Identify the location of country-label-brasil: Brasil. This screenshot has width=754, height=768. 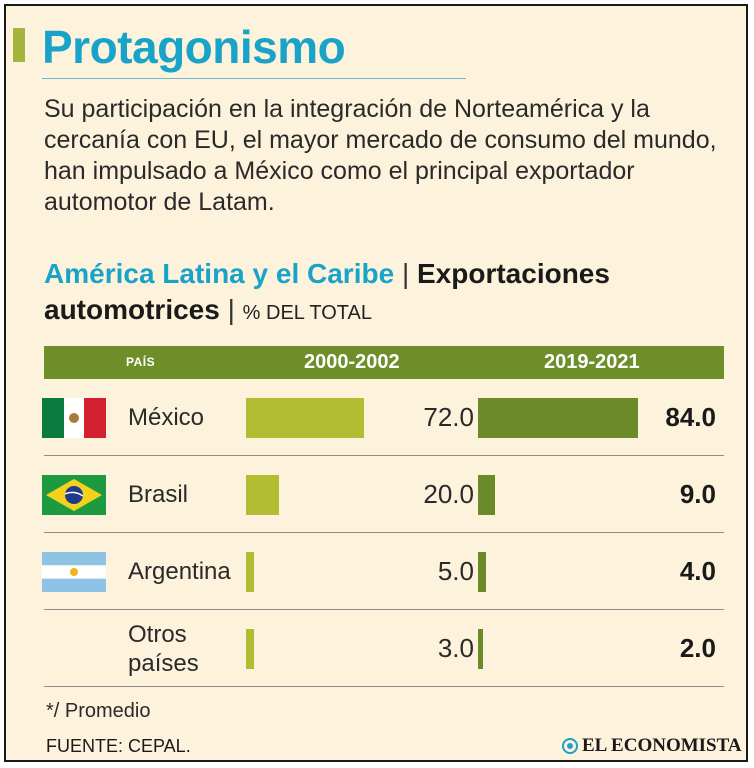
(158, 494).